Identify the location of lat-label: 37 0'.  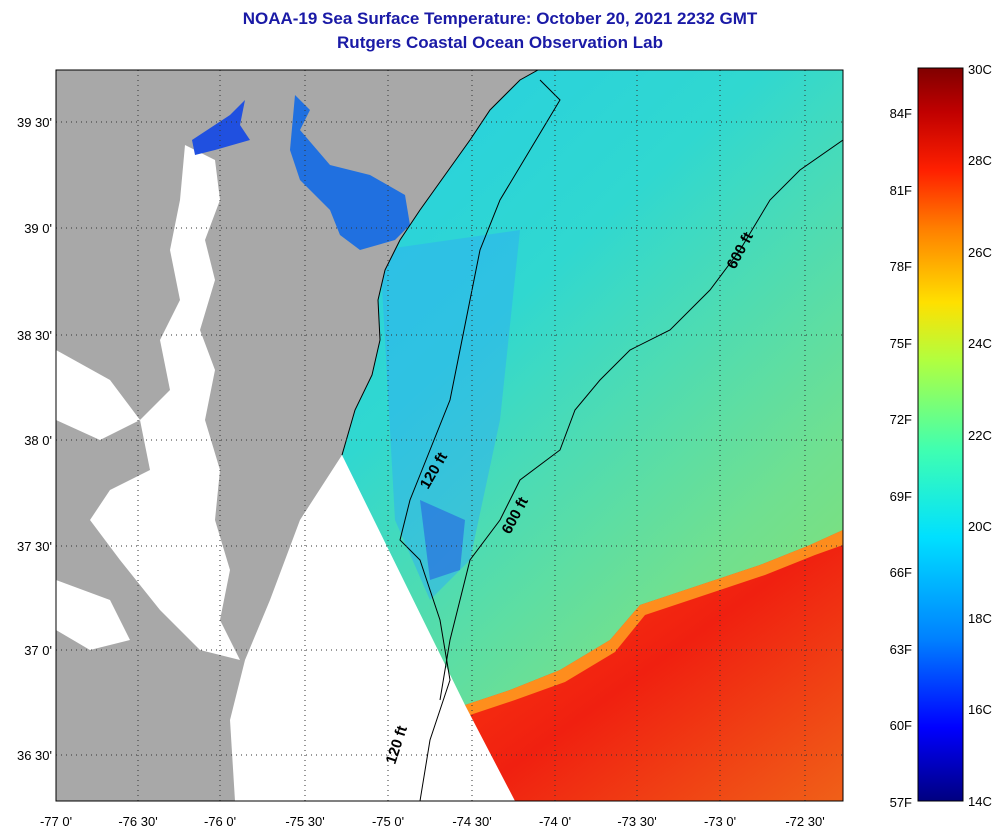
(38, 650).